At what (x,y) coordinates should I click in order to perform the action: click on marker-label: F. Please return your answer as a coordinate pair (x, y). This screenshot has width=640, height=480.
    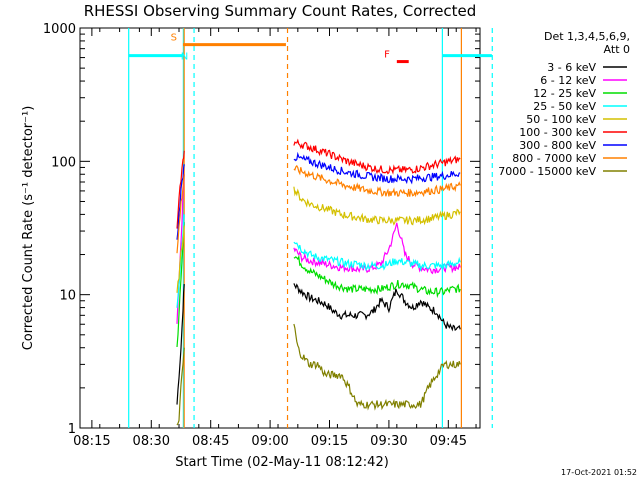
    Looking at the image, I should click on (387, 55).